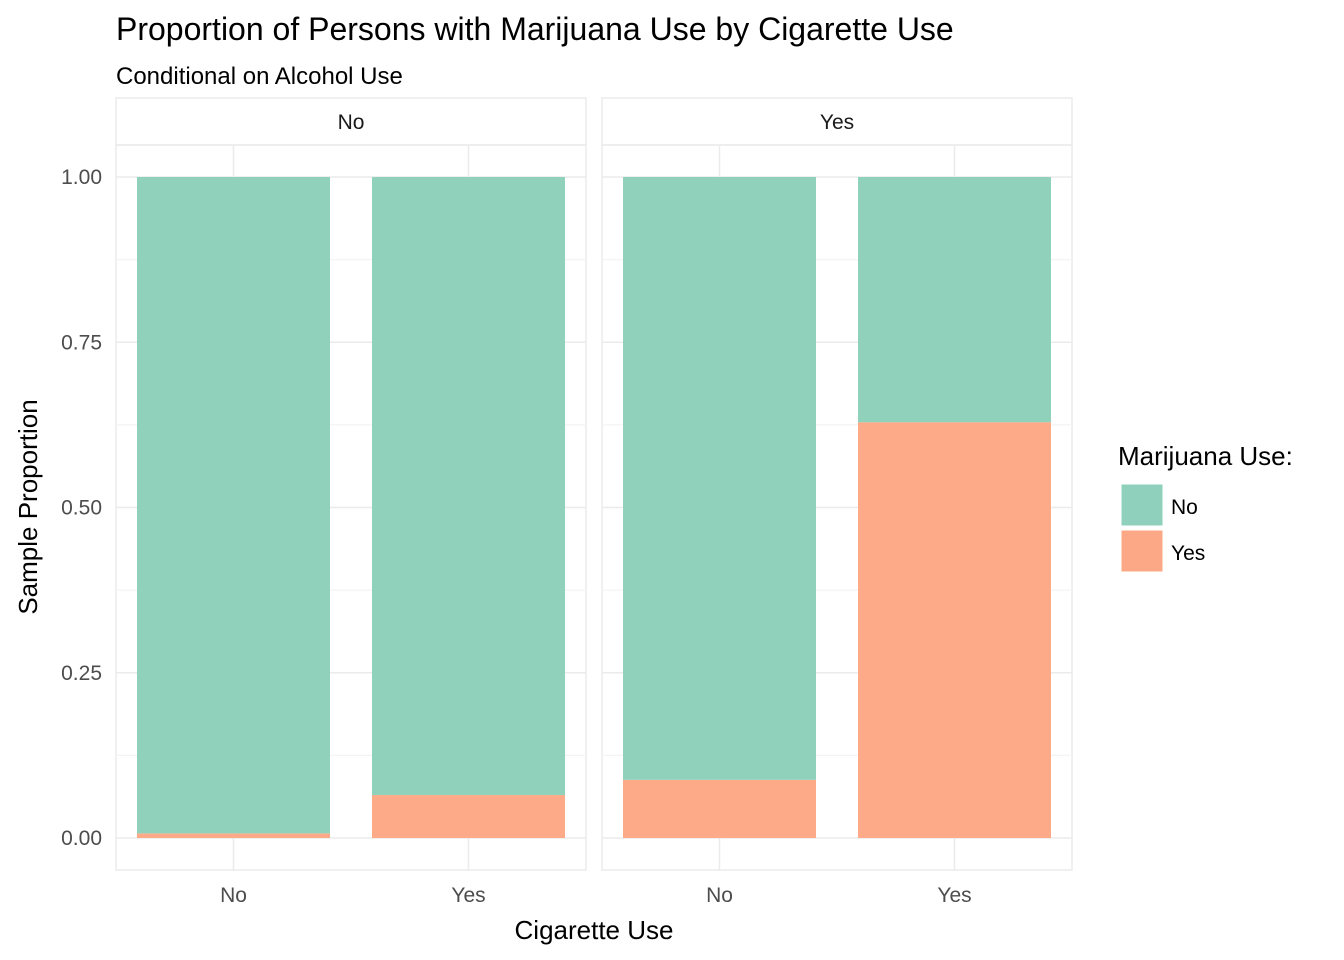 This screenshot has height=960, width=1344. I want to click on y-axis: 0.00 0.25 0.50 0.75 1.00, so click(81, 508).